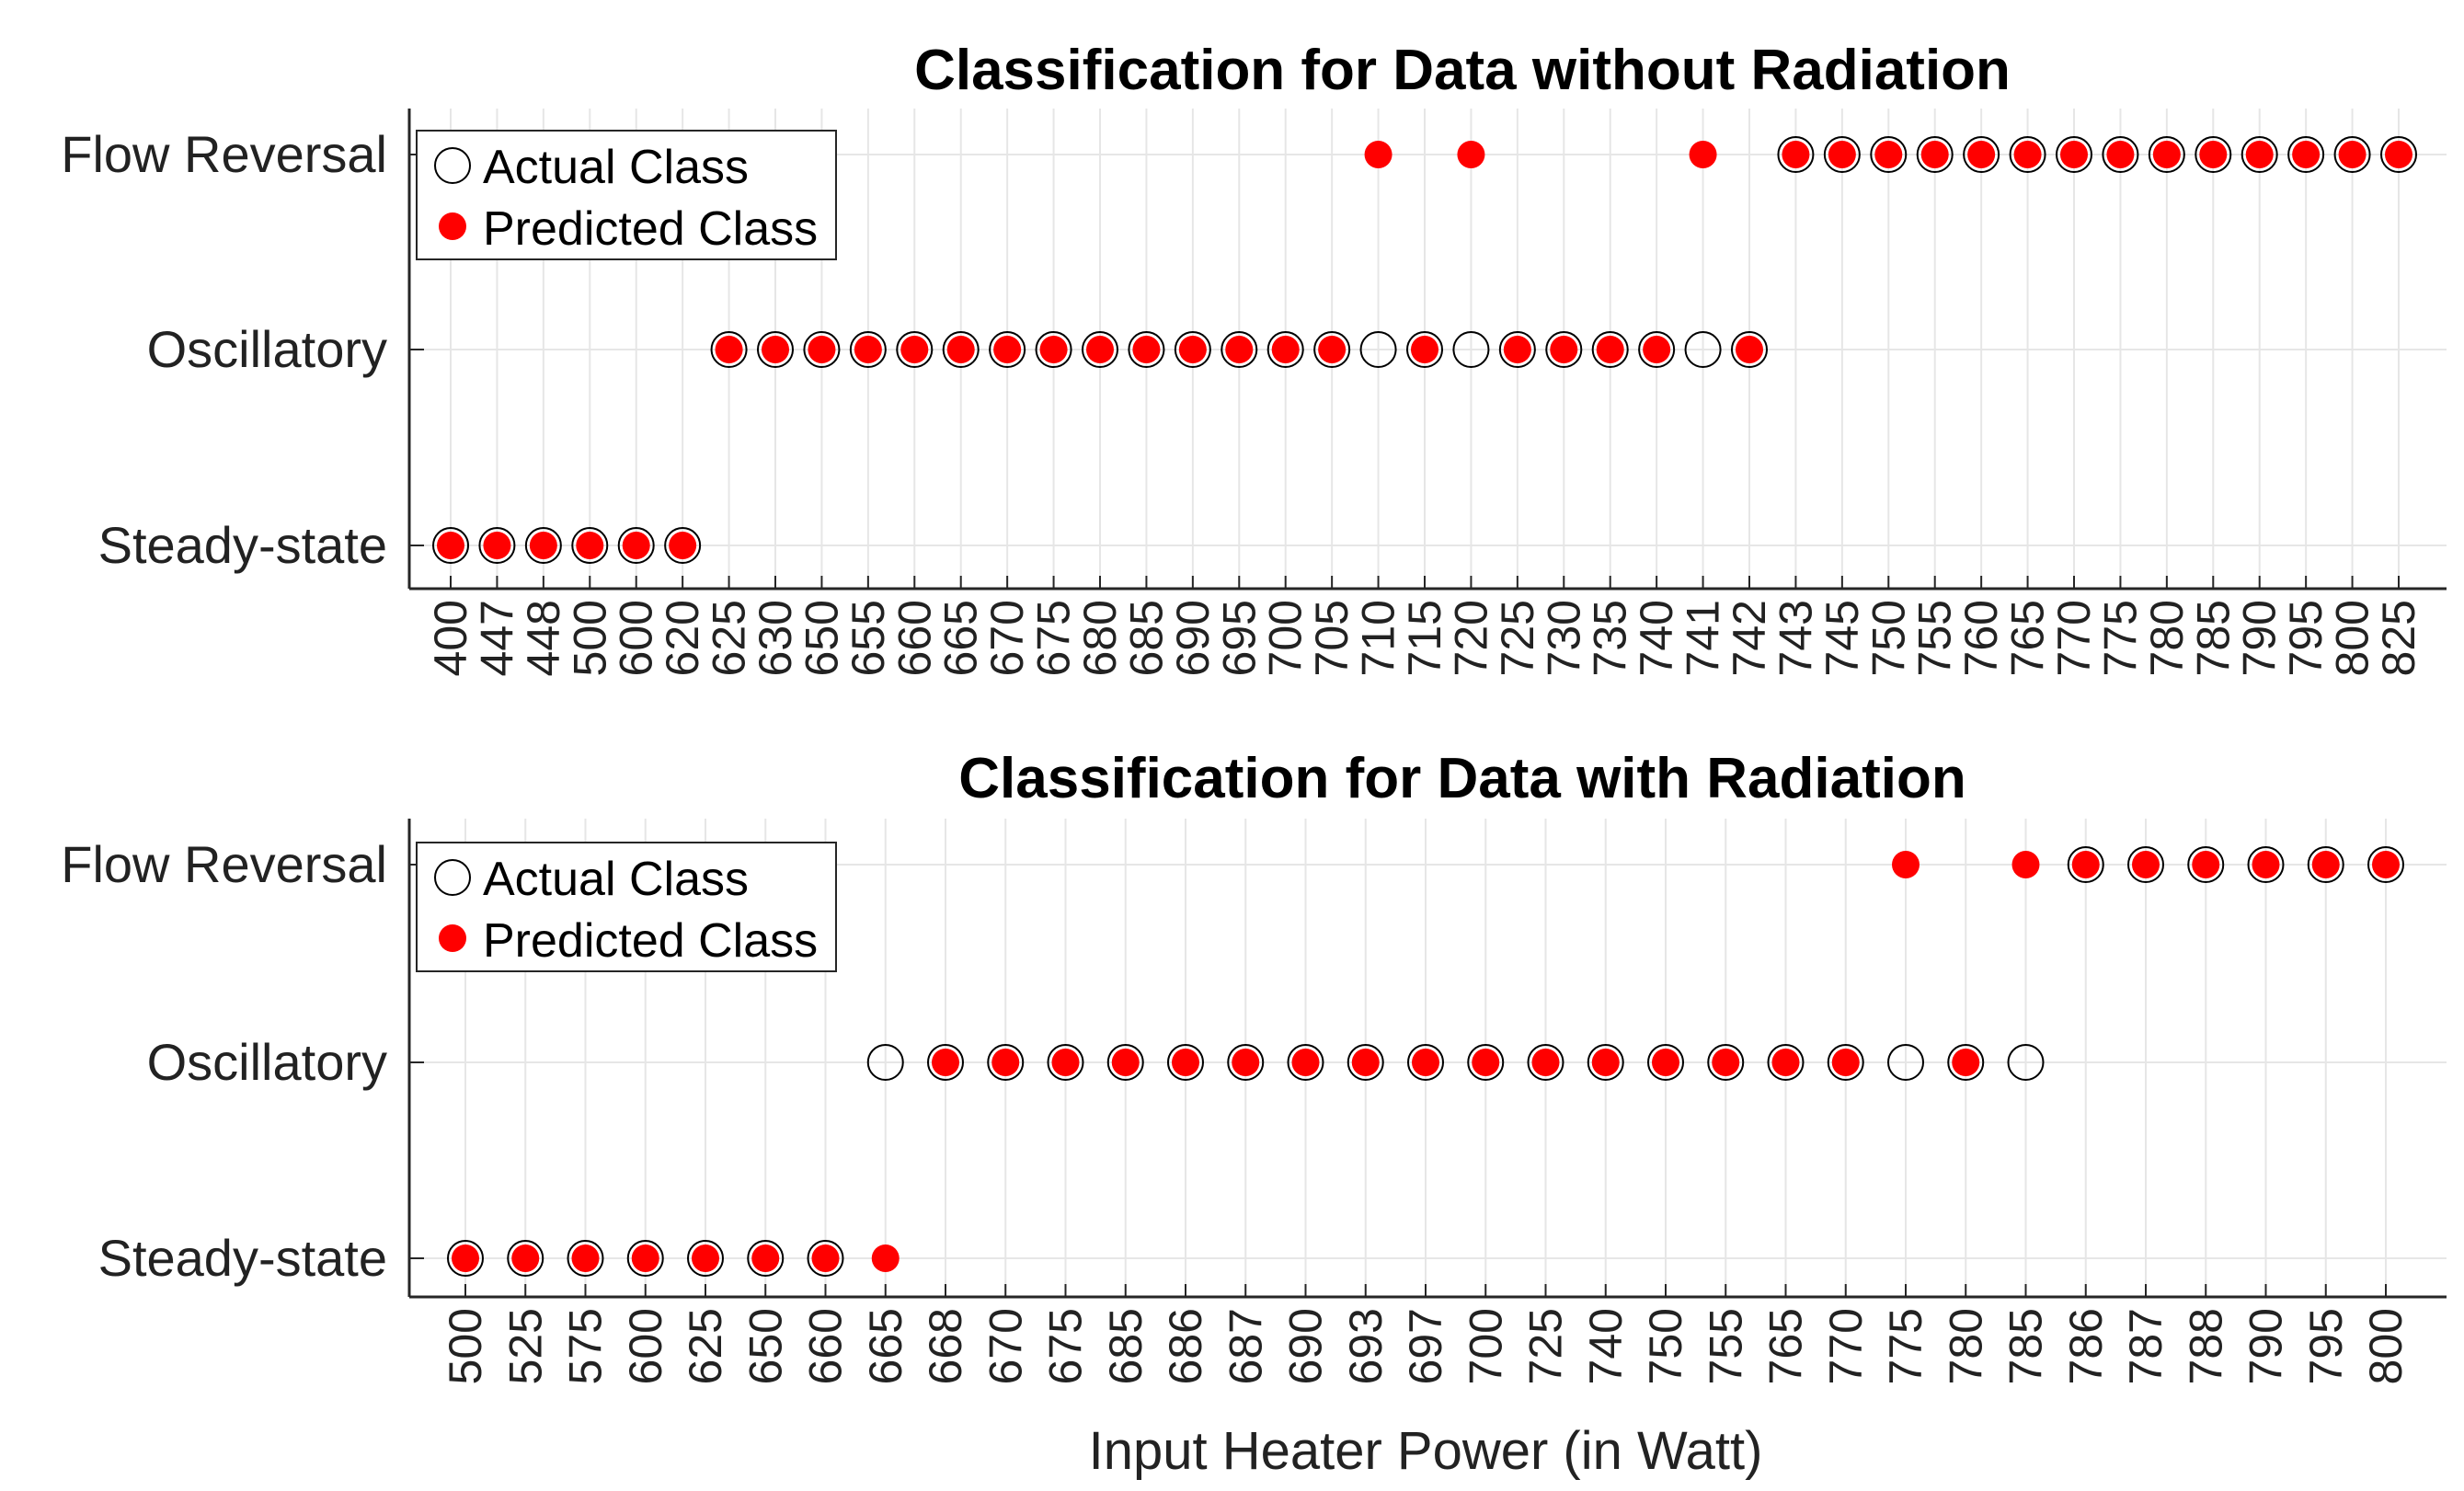 The height and width of the screenshot is (1491, 2464). What do you see at coordinates (1725, 1346) in the screenshot?
I see `x-tick-label: 755` at bounding box center [1725, 1346].